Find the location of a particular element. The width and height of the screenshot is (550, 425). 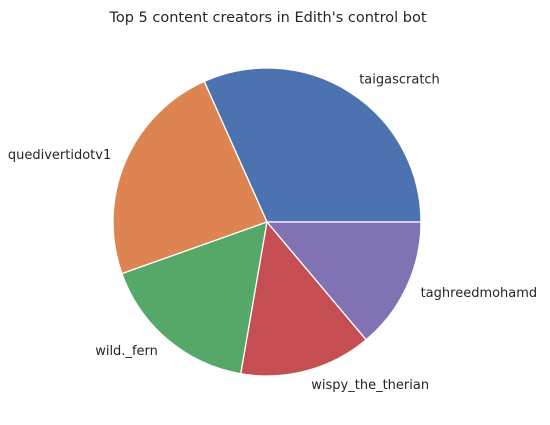

pie-label-wispy-the-therian: wispy_the_therian is located at coordinates (370, 385).